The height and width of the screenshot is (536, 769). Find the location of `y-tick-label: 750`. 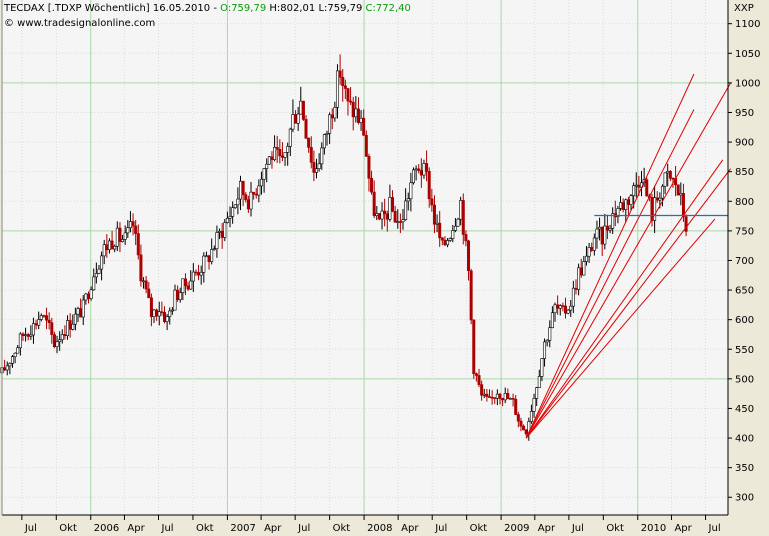

y-tick-label: 750 is located at coordinates (744, 231).